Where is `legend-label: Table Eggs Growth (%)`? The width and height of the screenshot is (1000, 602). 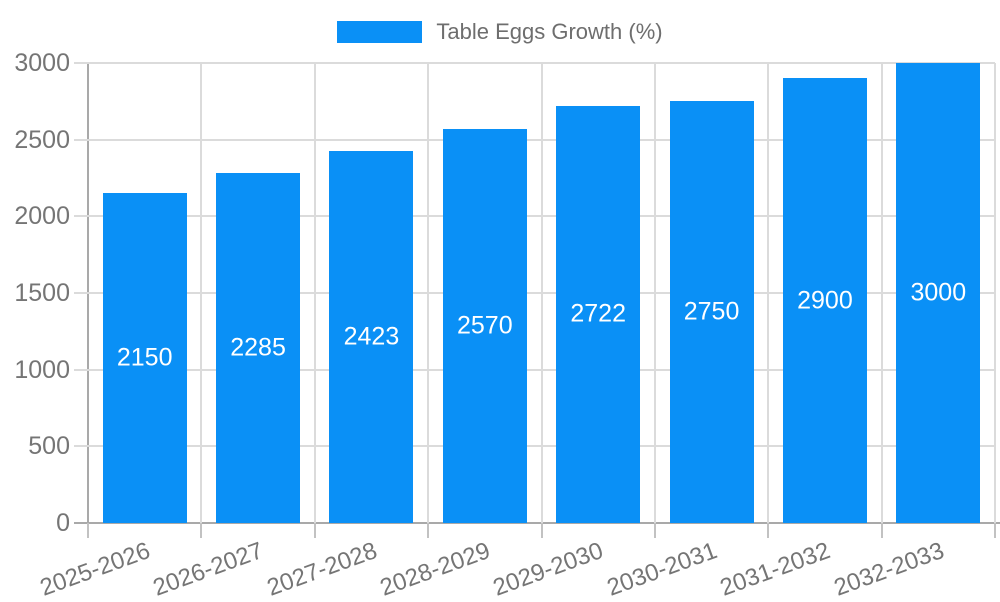
legend-label: Table Eggs Growth (%) is located at coordinates (549, 31).